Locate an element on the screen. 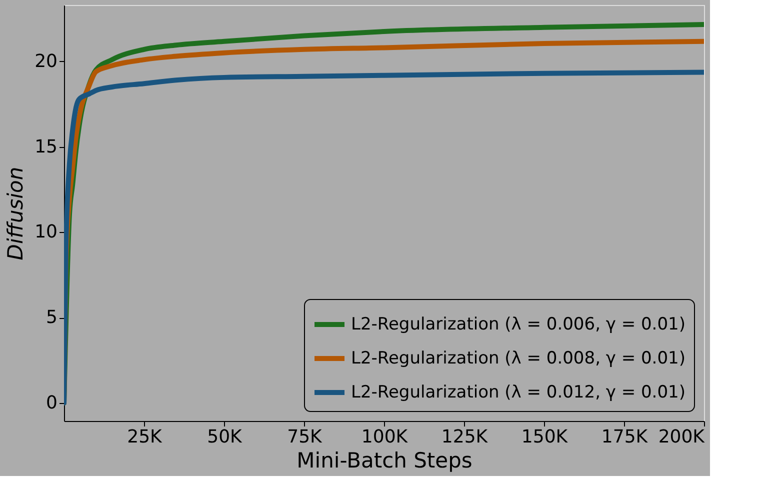 The image size is (770, 481). x-axis-title: Mini-Batch Steps is located at coordinates (384, 460).